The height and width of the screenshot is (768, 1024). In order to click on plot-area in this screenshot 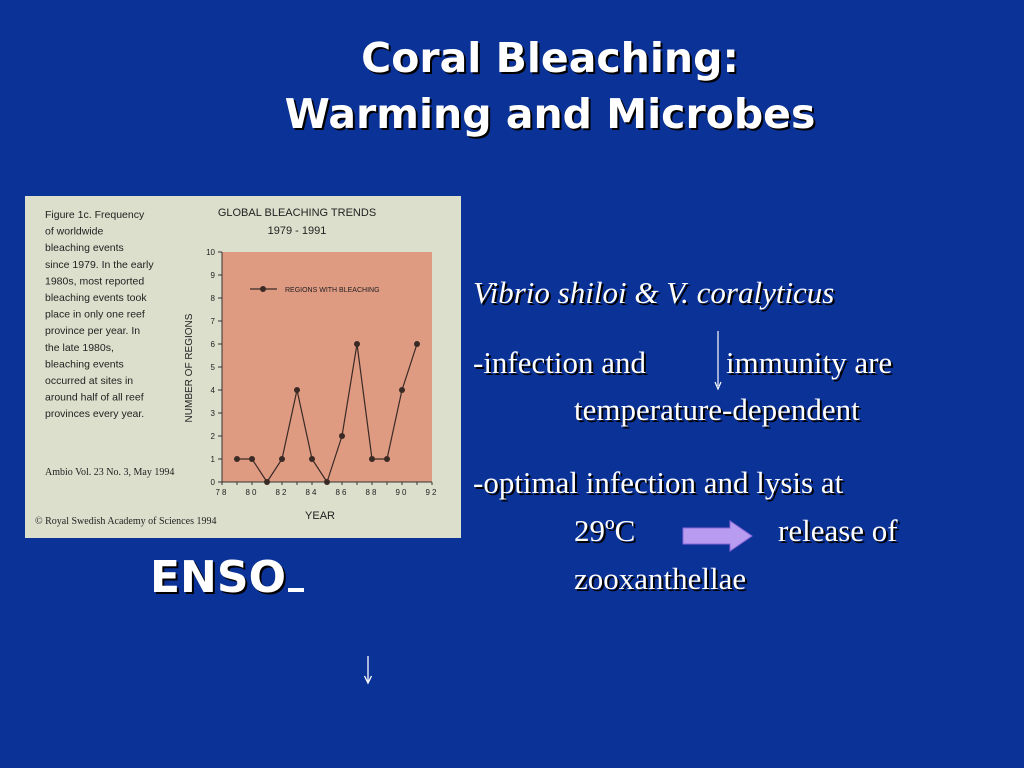, I will do `click(327, 367)`.